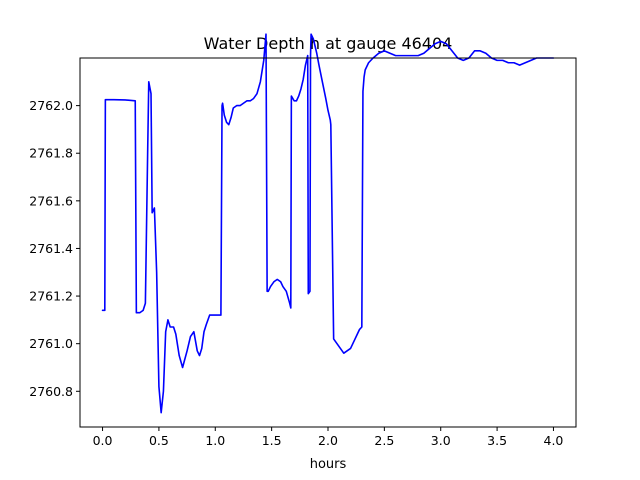 Image resolution: width=640 pixels, height=480 pixels. Describe the element at coordinates (384, 440) in the screenshot. I see `x-tick-label: 2.5` at that location.